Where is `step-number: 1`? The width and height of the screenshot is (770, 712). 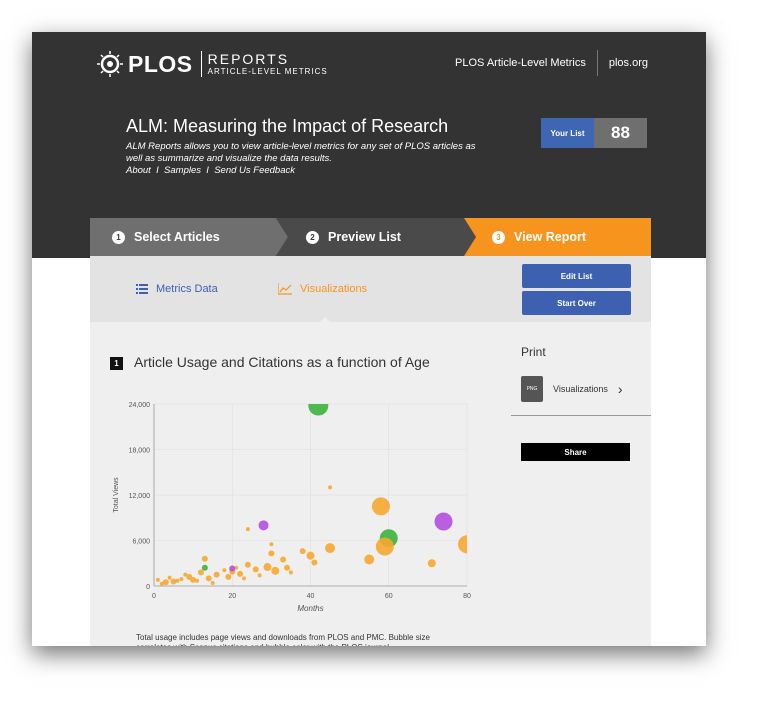
step-number: 1 is located at coordinates (118, 237).